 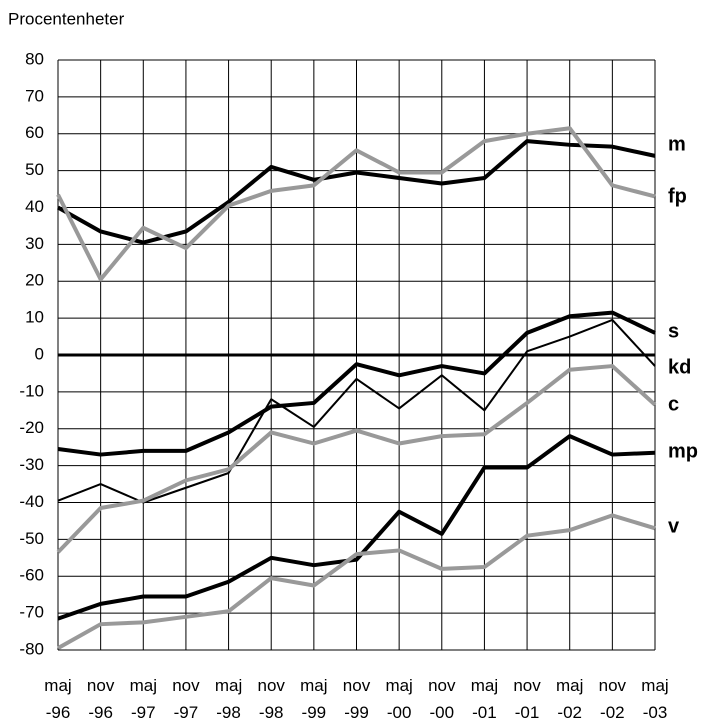 I want to click on x-tick-label: nov -01, so click(x=527, y=699).